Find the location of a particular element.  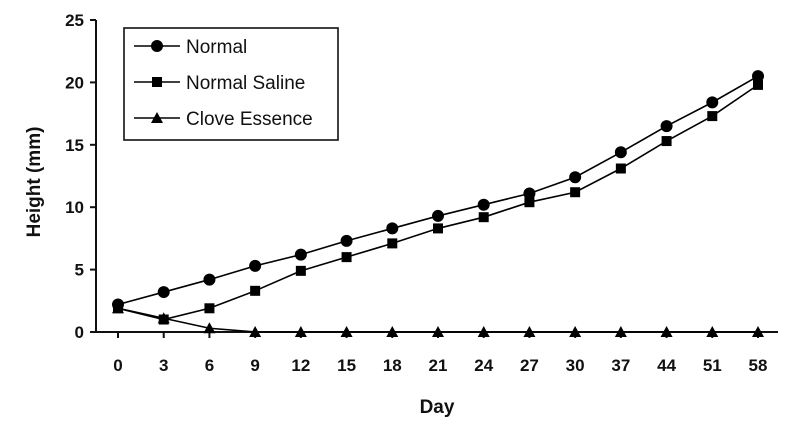

series-clove-essence is located at coordinates (438, 319).